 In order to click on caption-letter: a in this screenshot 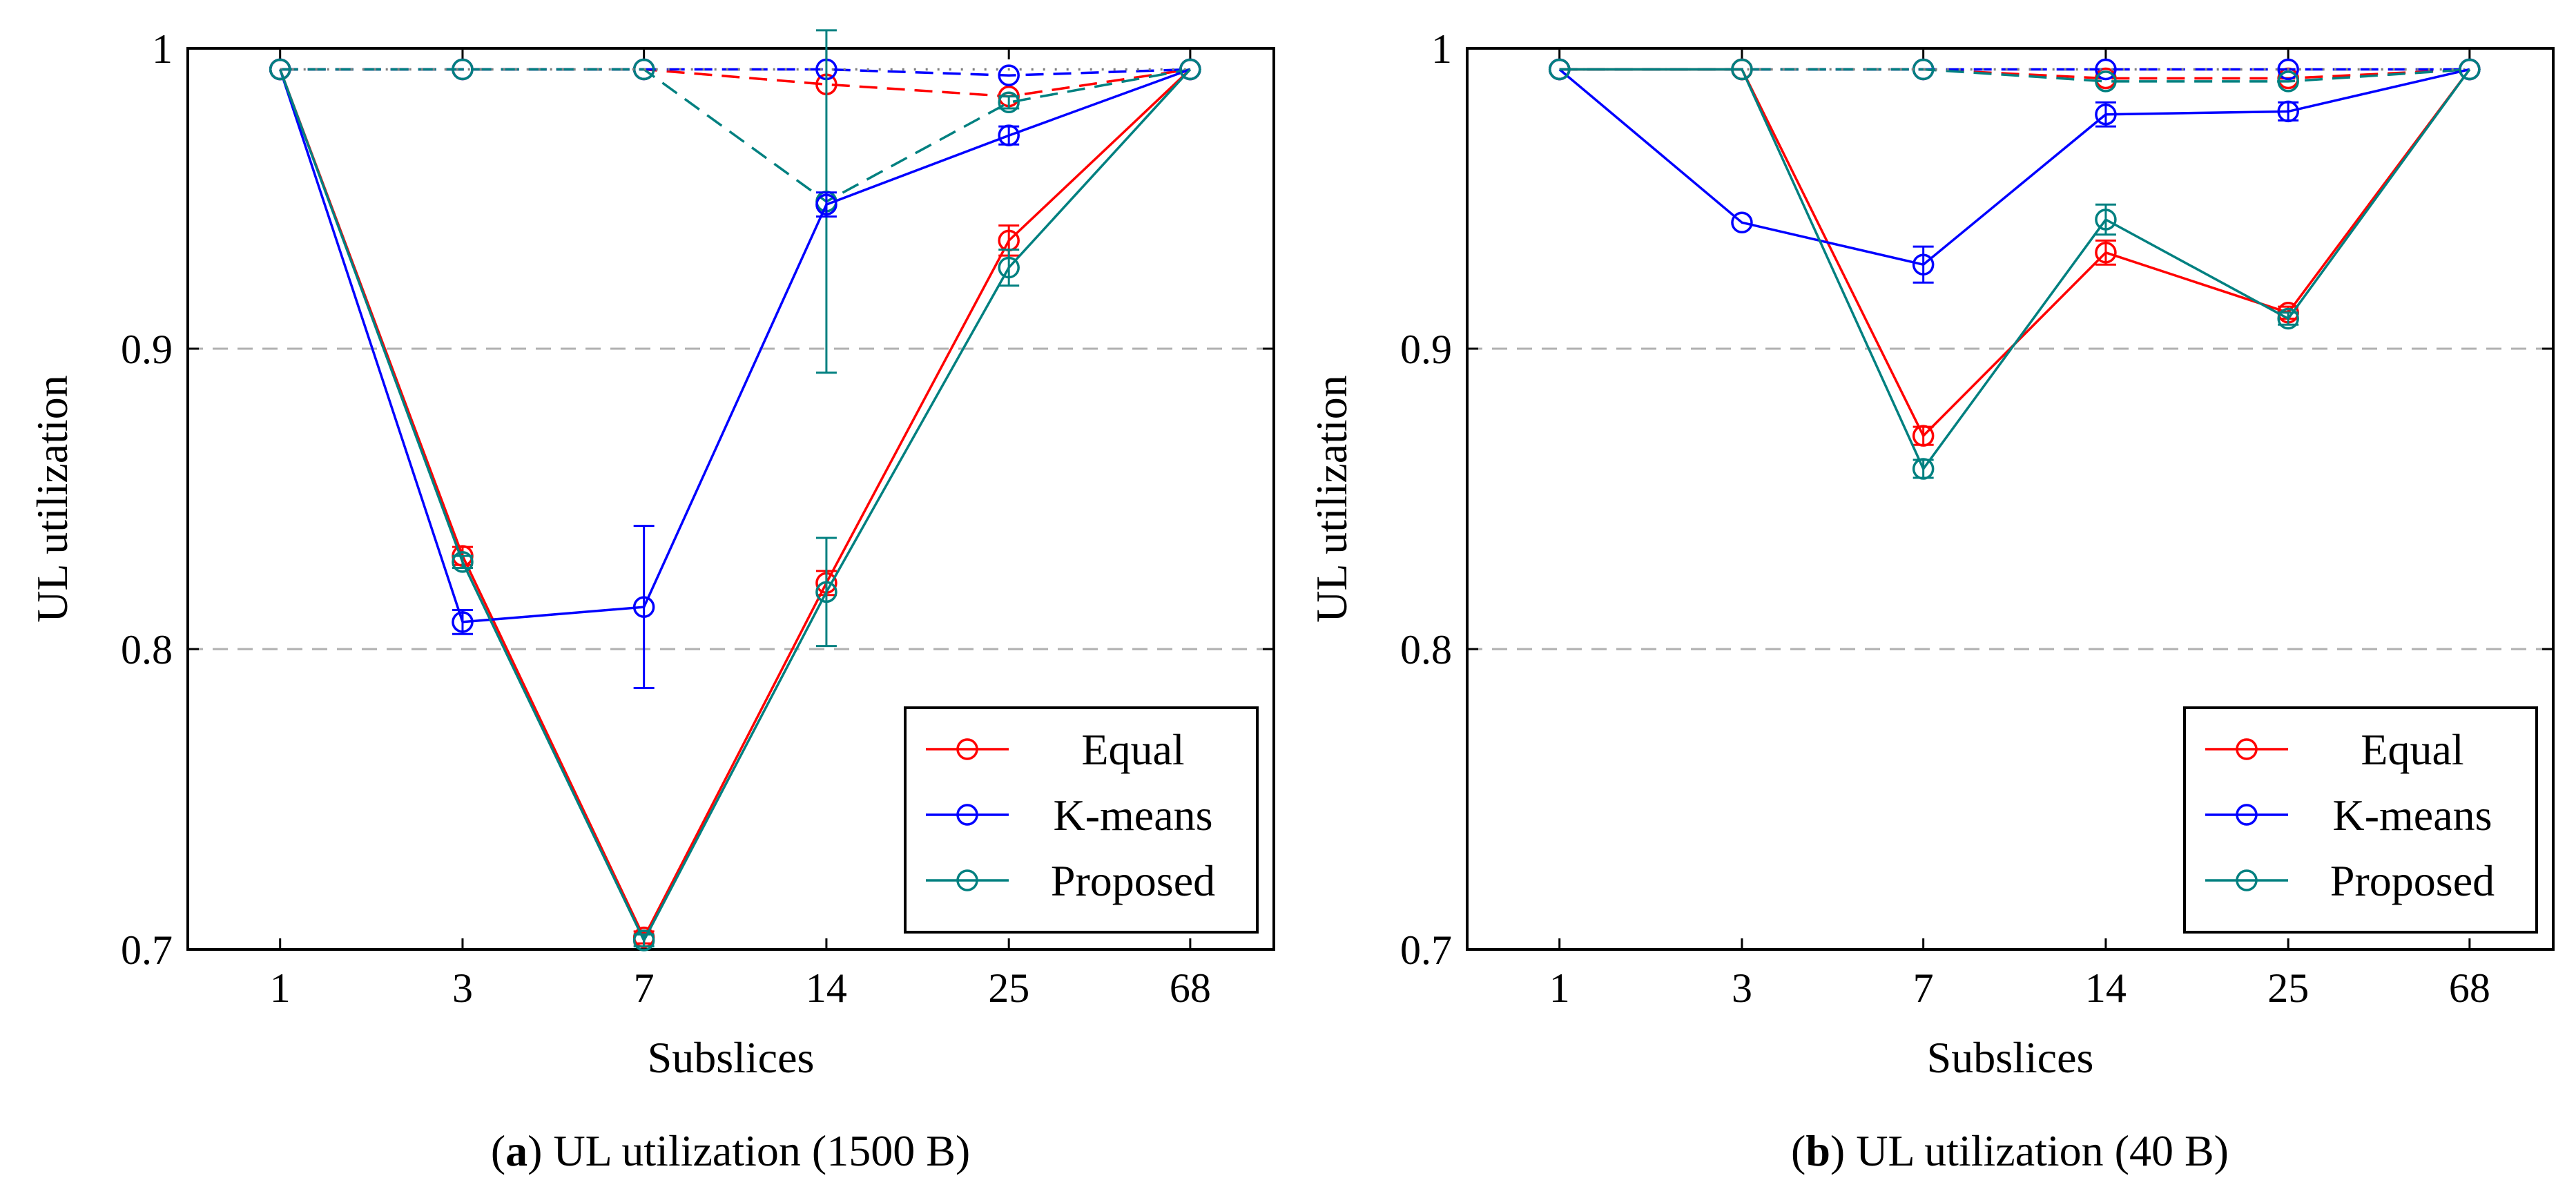, I will do `click(516, 1150)`.